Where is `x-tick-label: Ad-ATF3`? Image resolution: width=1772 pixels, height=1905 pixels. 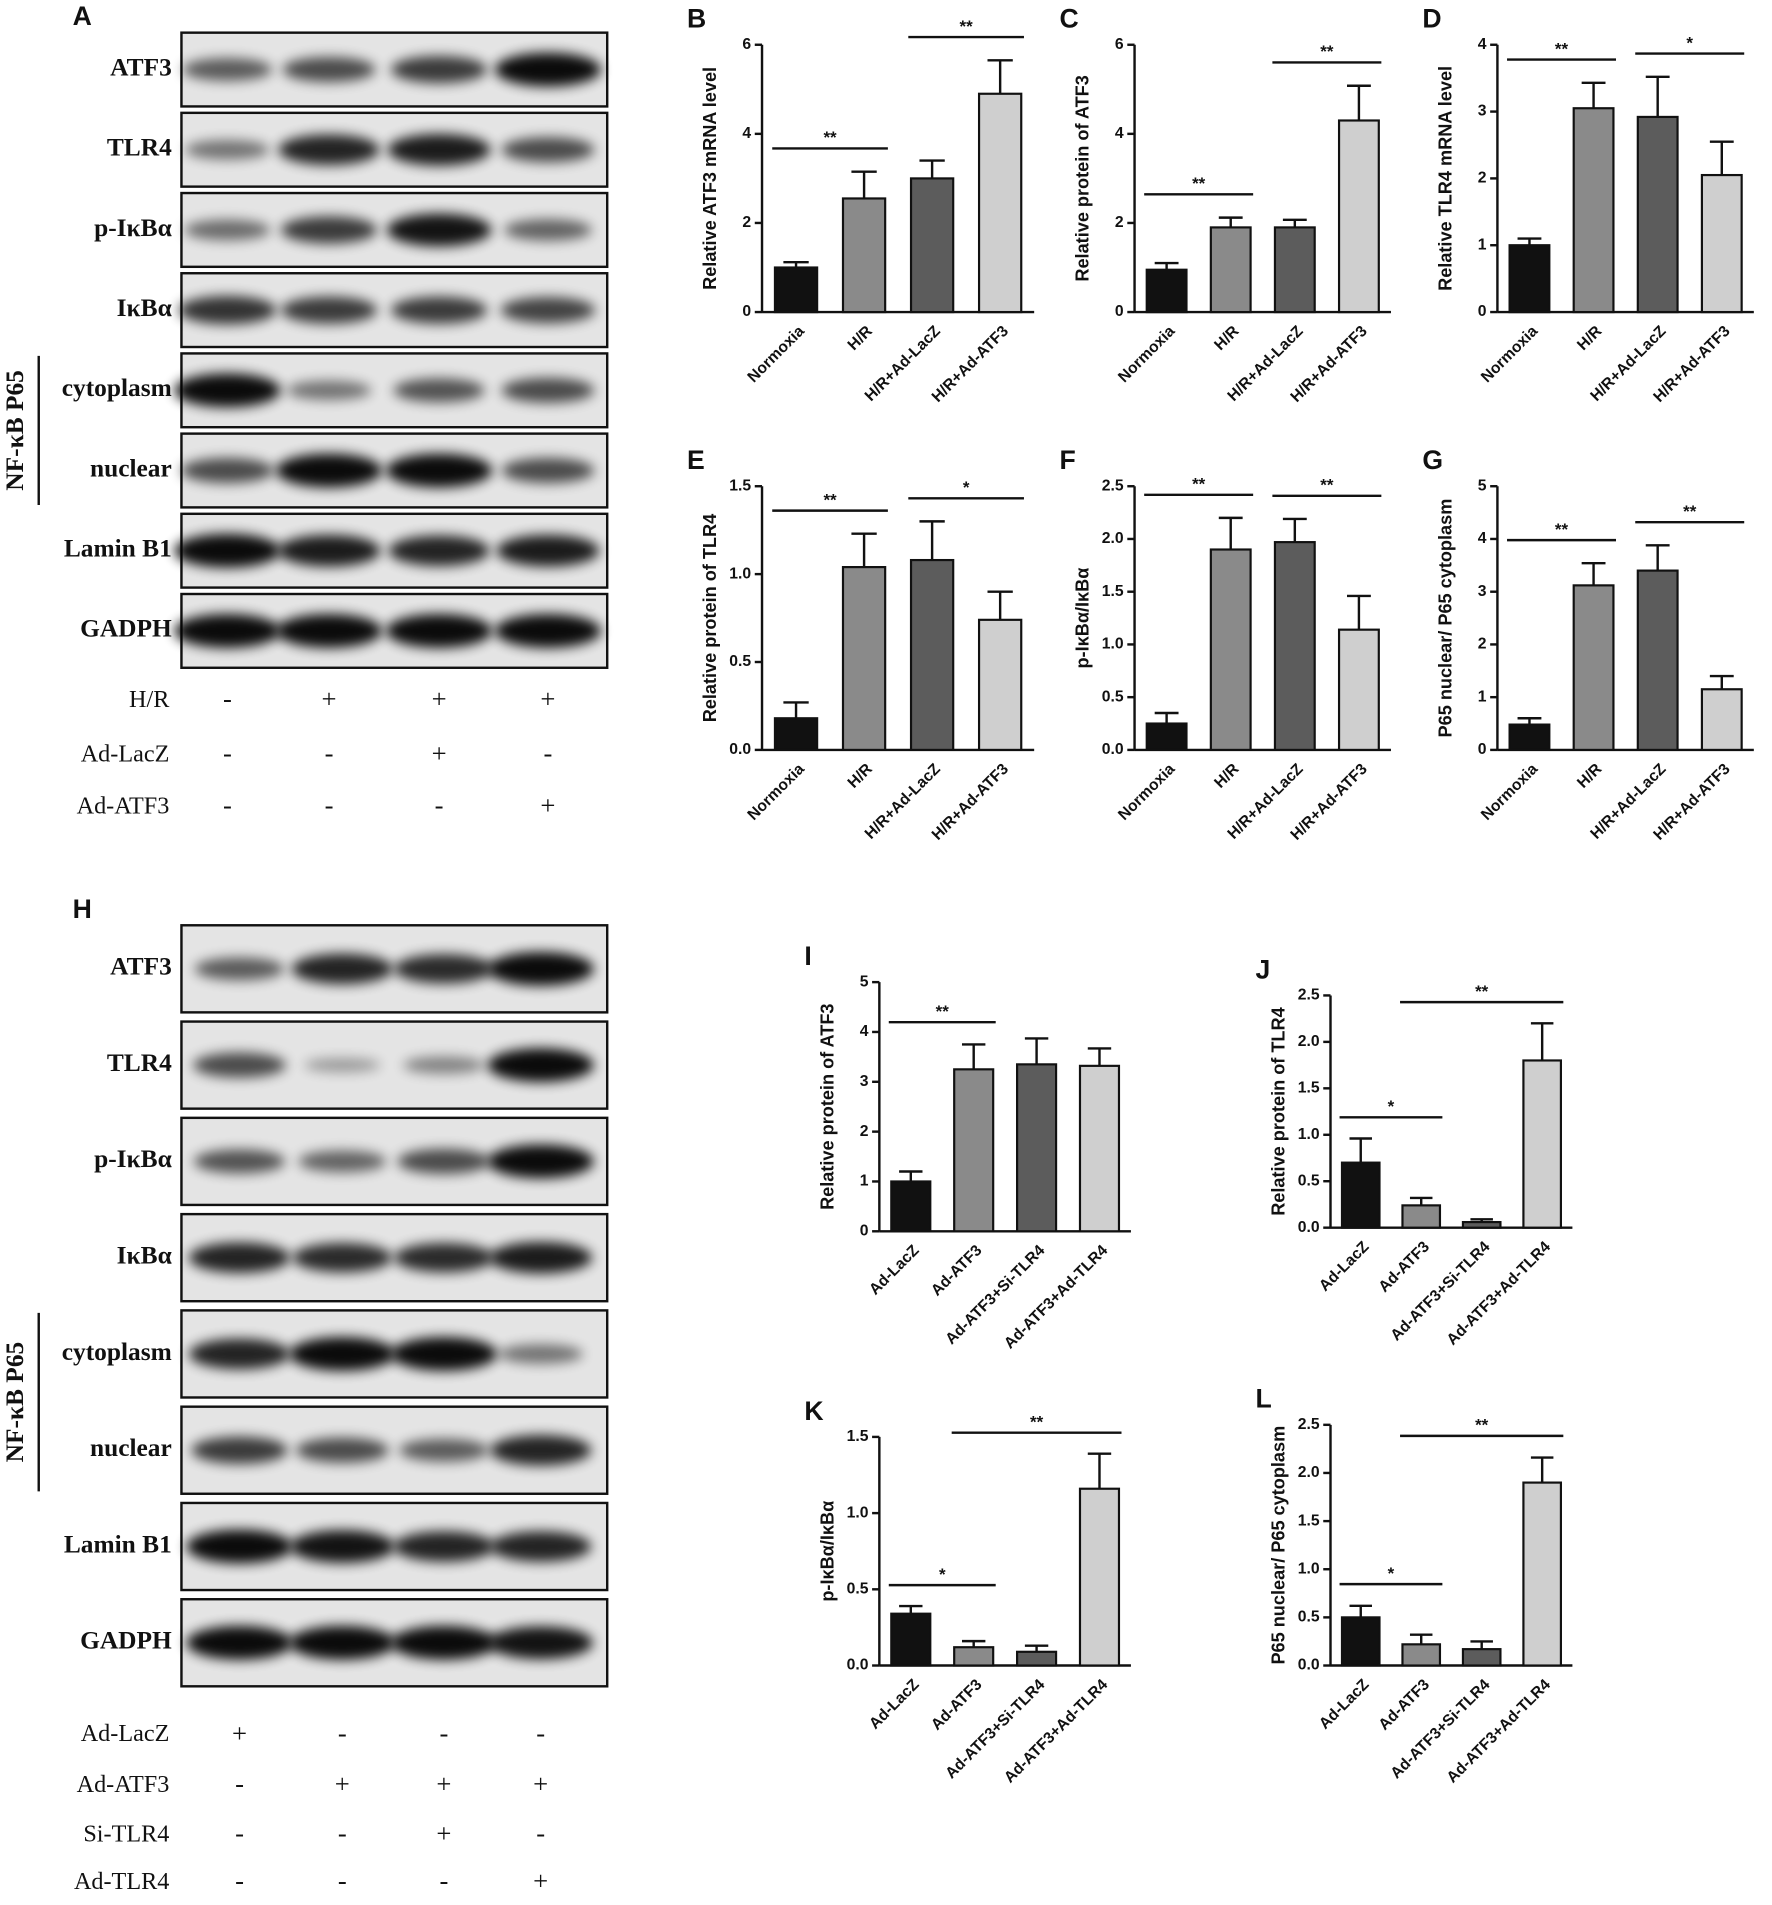 x-tick-label: Ad-ATF3 is located at coordinates (1405, 1705).